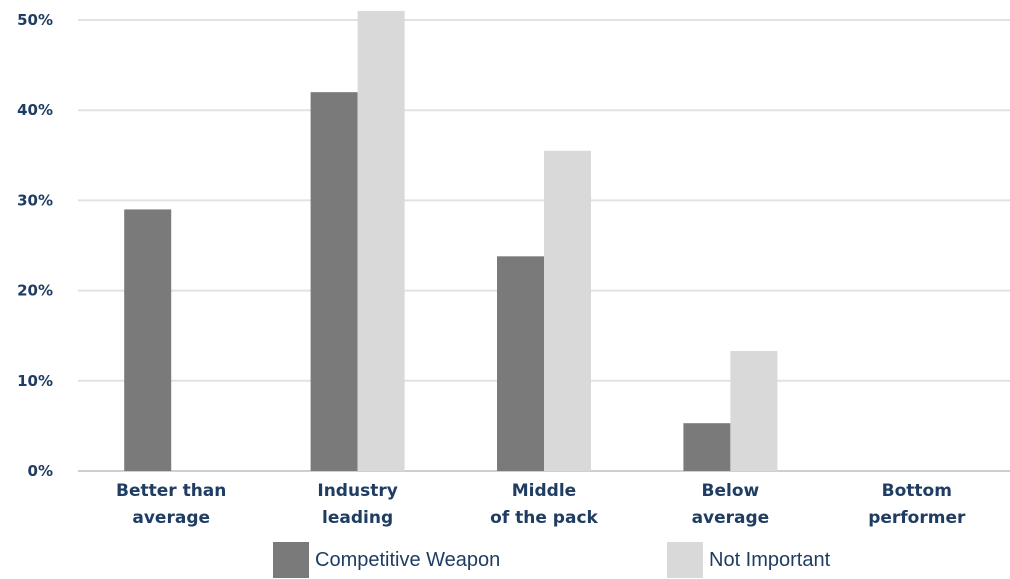 The width and height of the screenshot is (1010, 579). Describe the element at coordinates (171, 491) in the screenshot. I see `x-category-label: Better than` at that location.